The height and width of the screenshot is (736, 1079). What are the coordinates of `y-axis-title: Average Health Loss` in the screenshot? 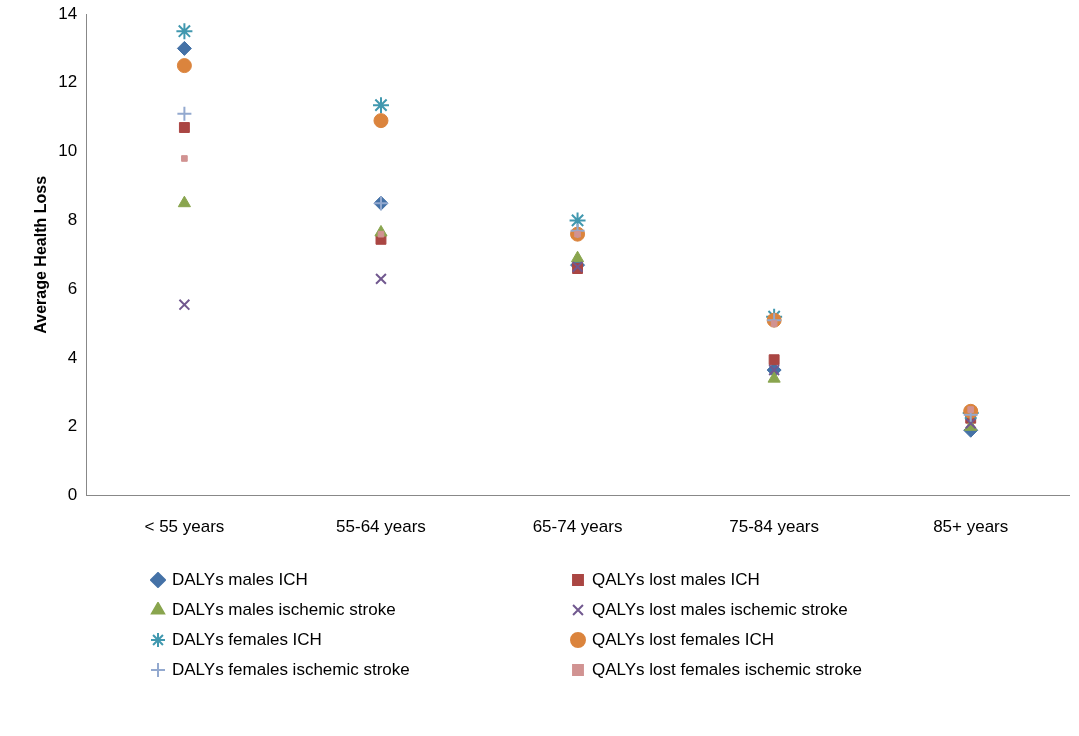 It's located at (41, 254).